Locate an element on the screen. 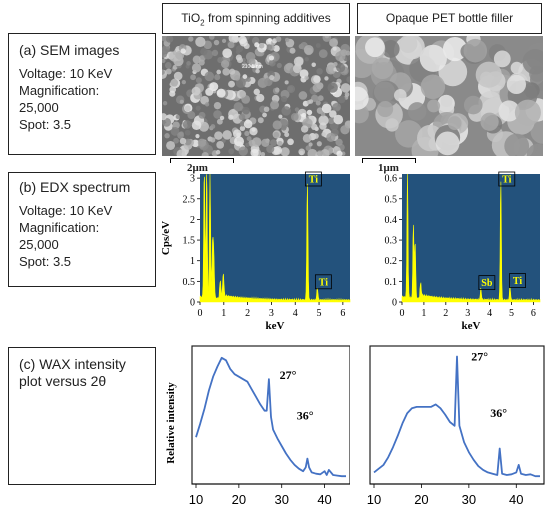  sem-line: Magnification: is located at coordinates (59, 90).